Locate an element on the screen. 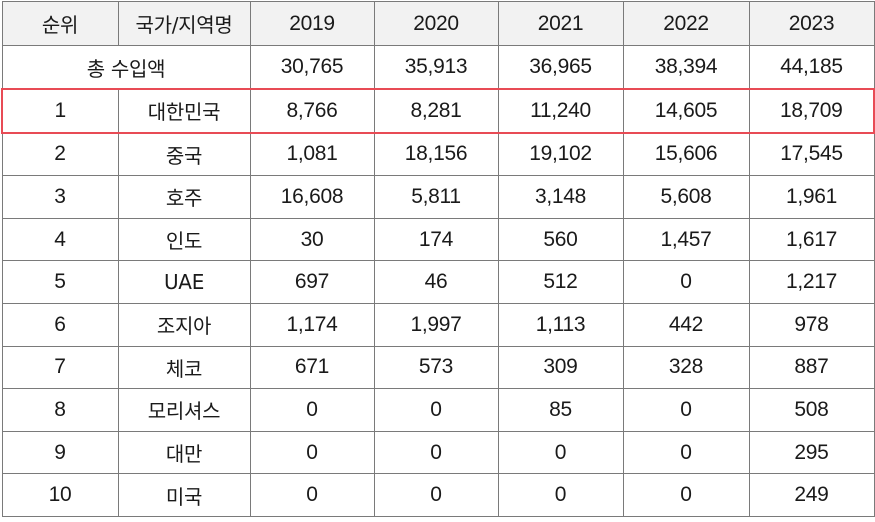 This screenshot has height=522, width=875. table-row: 1 대한민국 8,766 8,281 11,240 14,605 18,709 is located at coordinates (438, 111).